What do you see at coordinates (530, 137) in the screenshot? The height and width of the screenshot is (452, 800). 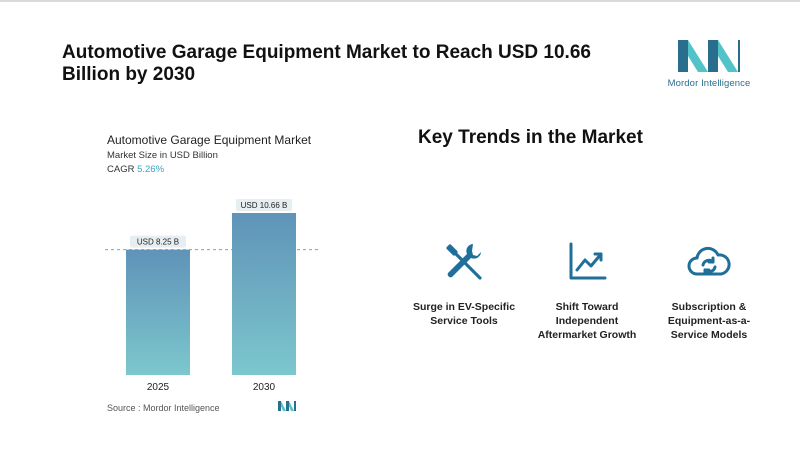 I see `trends-title: Key Trends in the Market` at bounding box center [530, 137].